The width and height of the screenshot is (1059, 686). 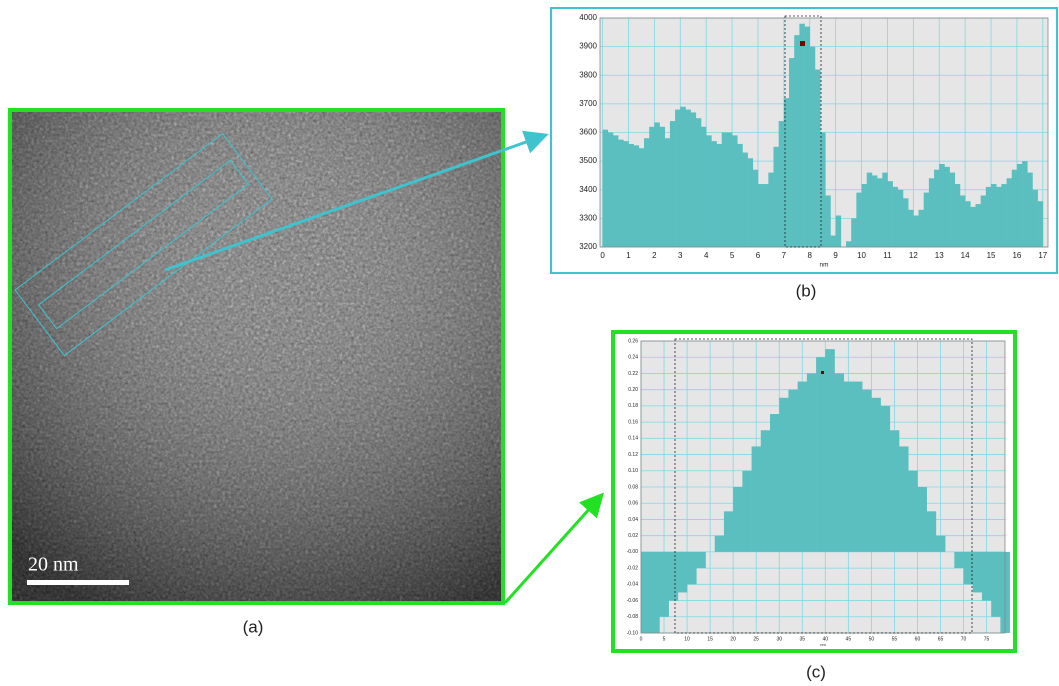 I want to click on x-tick-label: 50, so click(x=872, y=639).